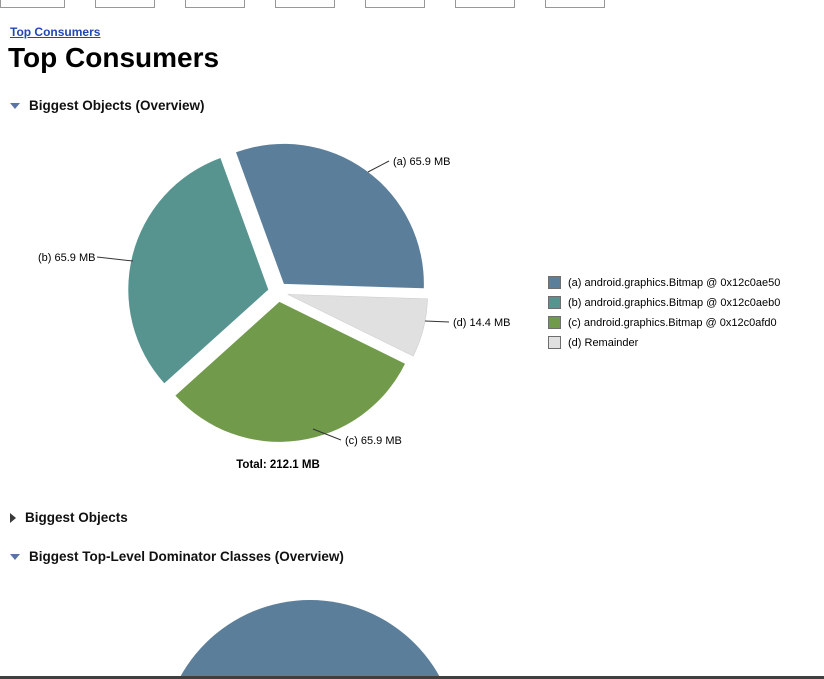  What do you see at coordinates (357, 325) in the screenshot?
I see `pie-slice-d` at bounding box center [357, 325].